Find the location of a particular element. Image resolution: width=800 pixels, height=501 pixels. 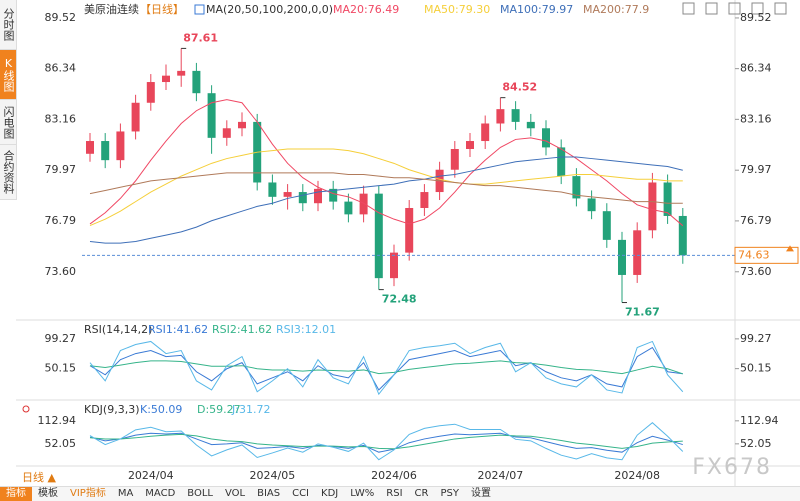

low-label: 72.48 is located at coordinates (399, 299).